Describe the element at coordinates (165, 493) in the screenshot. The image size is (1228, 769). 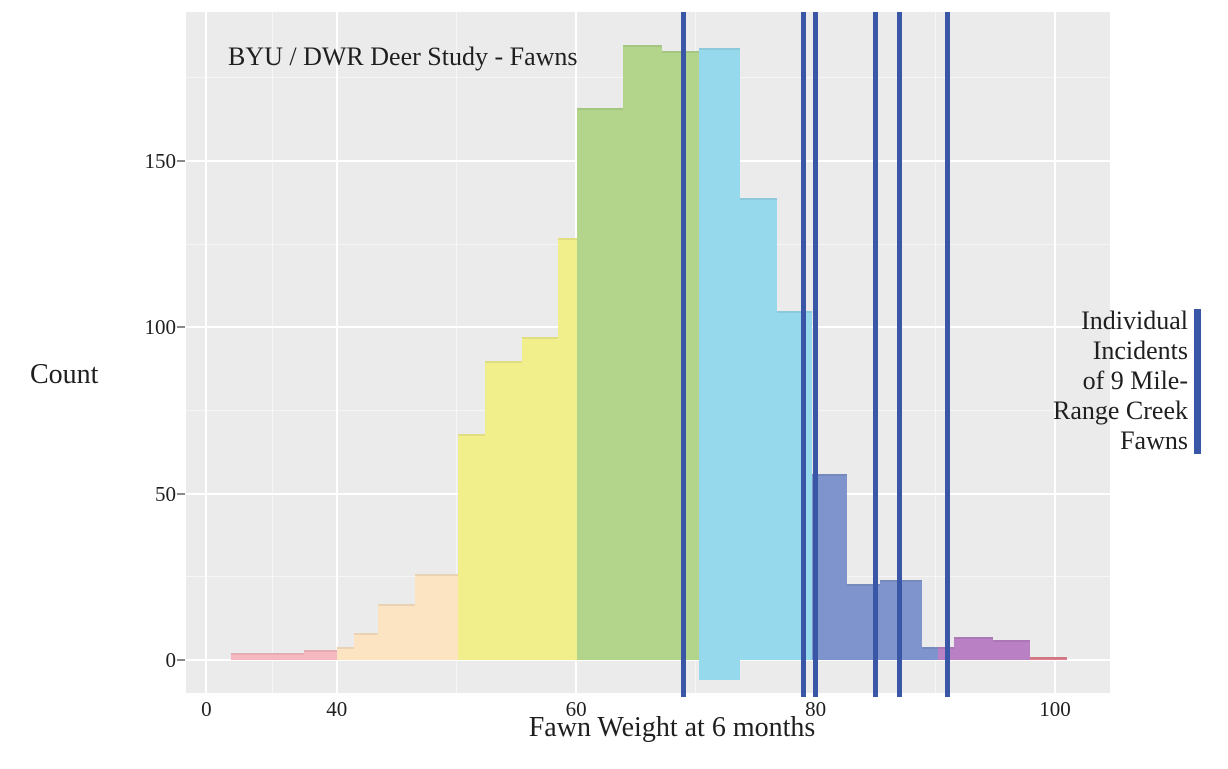
I see `y-tick-label: 50` at that location.